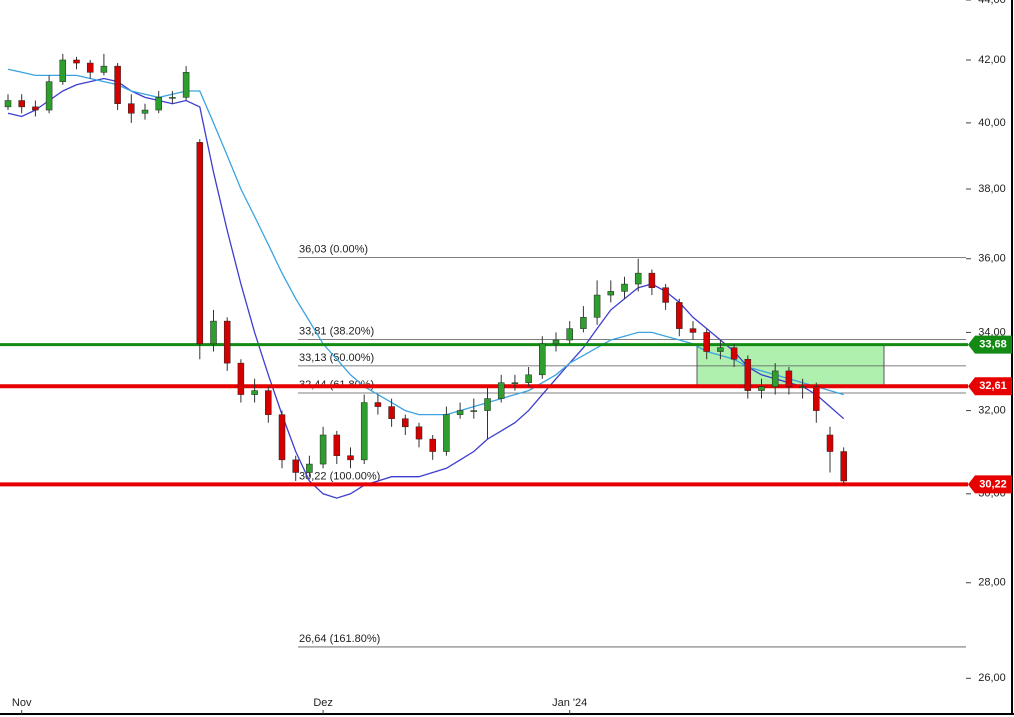  What do you see at coordinates (339, 476) in the screenshot?
I see `fib-label: 30,22 (100.00%)` at bounding box center [339, 476].